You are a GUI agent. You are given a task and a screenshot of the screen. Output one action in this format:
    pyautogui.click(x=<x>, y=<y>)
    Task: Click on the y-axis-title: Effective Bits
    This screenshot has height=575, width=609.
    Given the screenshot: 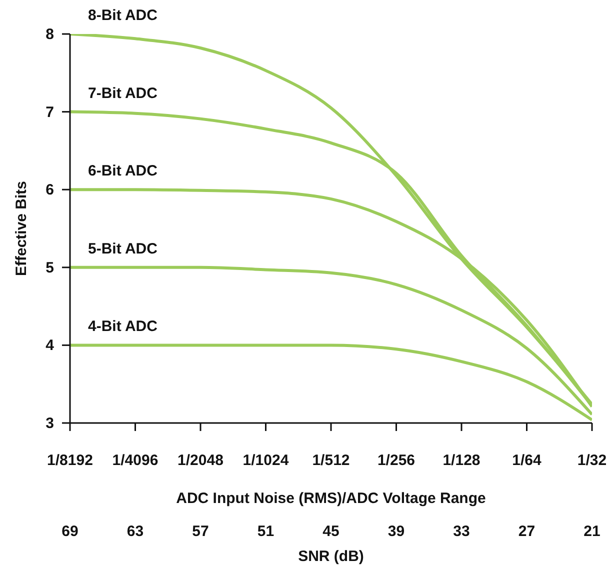 What is the action you would take?
    pyautogui.click(x=21, y=228)
    